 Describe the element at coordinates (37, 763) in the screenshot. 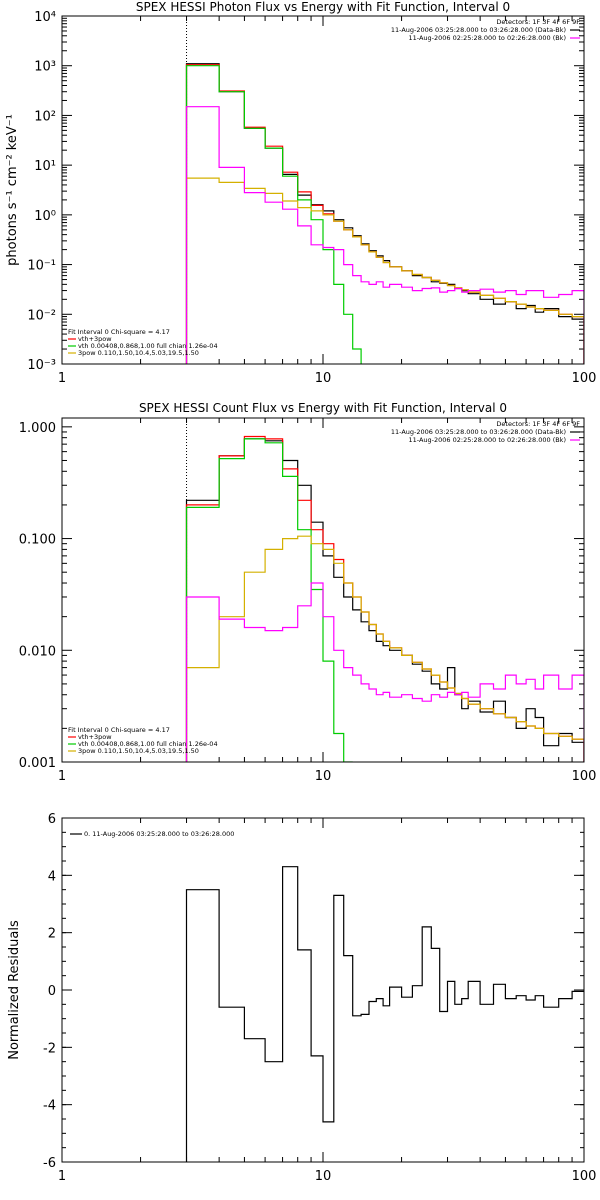

I see `y-tick-label: 0.001` at that location.